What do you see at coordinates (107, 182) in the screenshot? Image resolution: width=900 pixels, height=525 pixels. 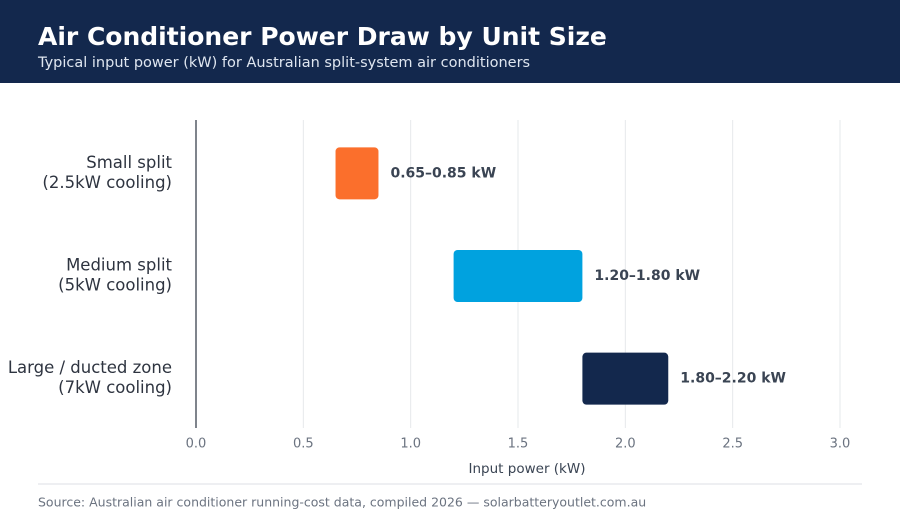 I see `y-tick-label: (2.5kW cooling)` at bounding box center [107, 182].